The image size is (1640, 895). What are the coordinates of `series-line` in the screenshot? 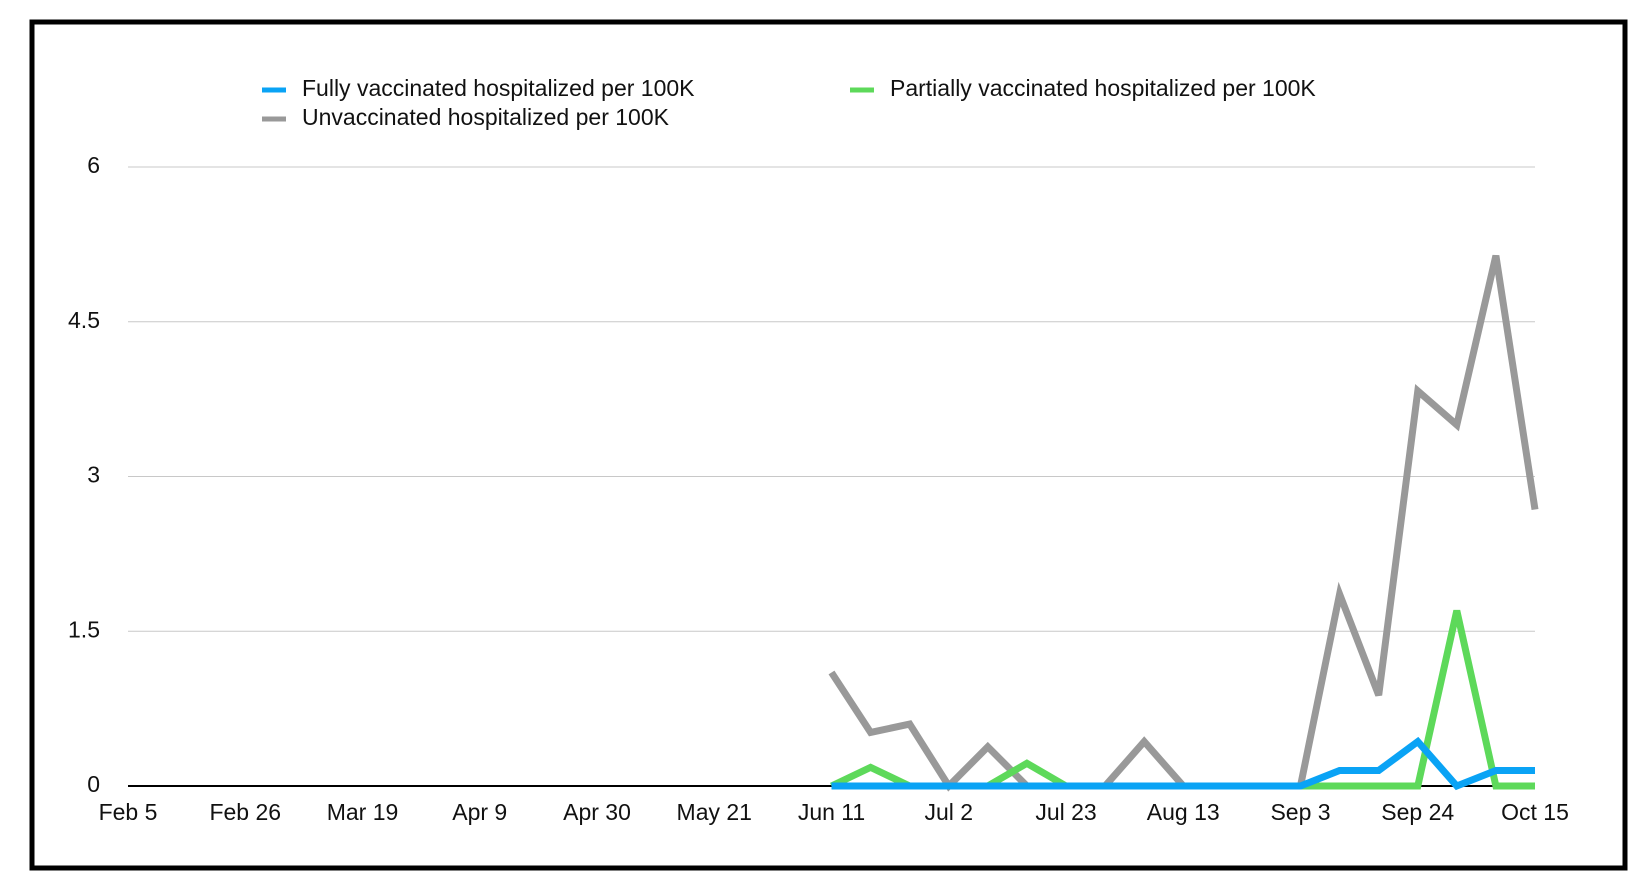 It's located at (1183, 763).